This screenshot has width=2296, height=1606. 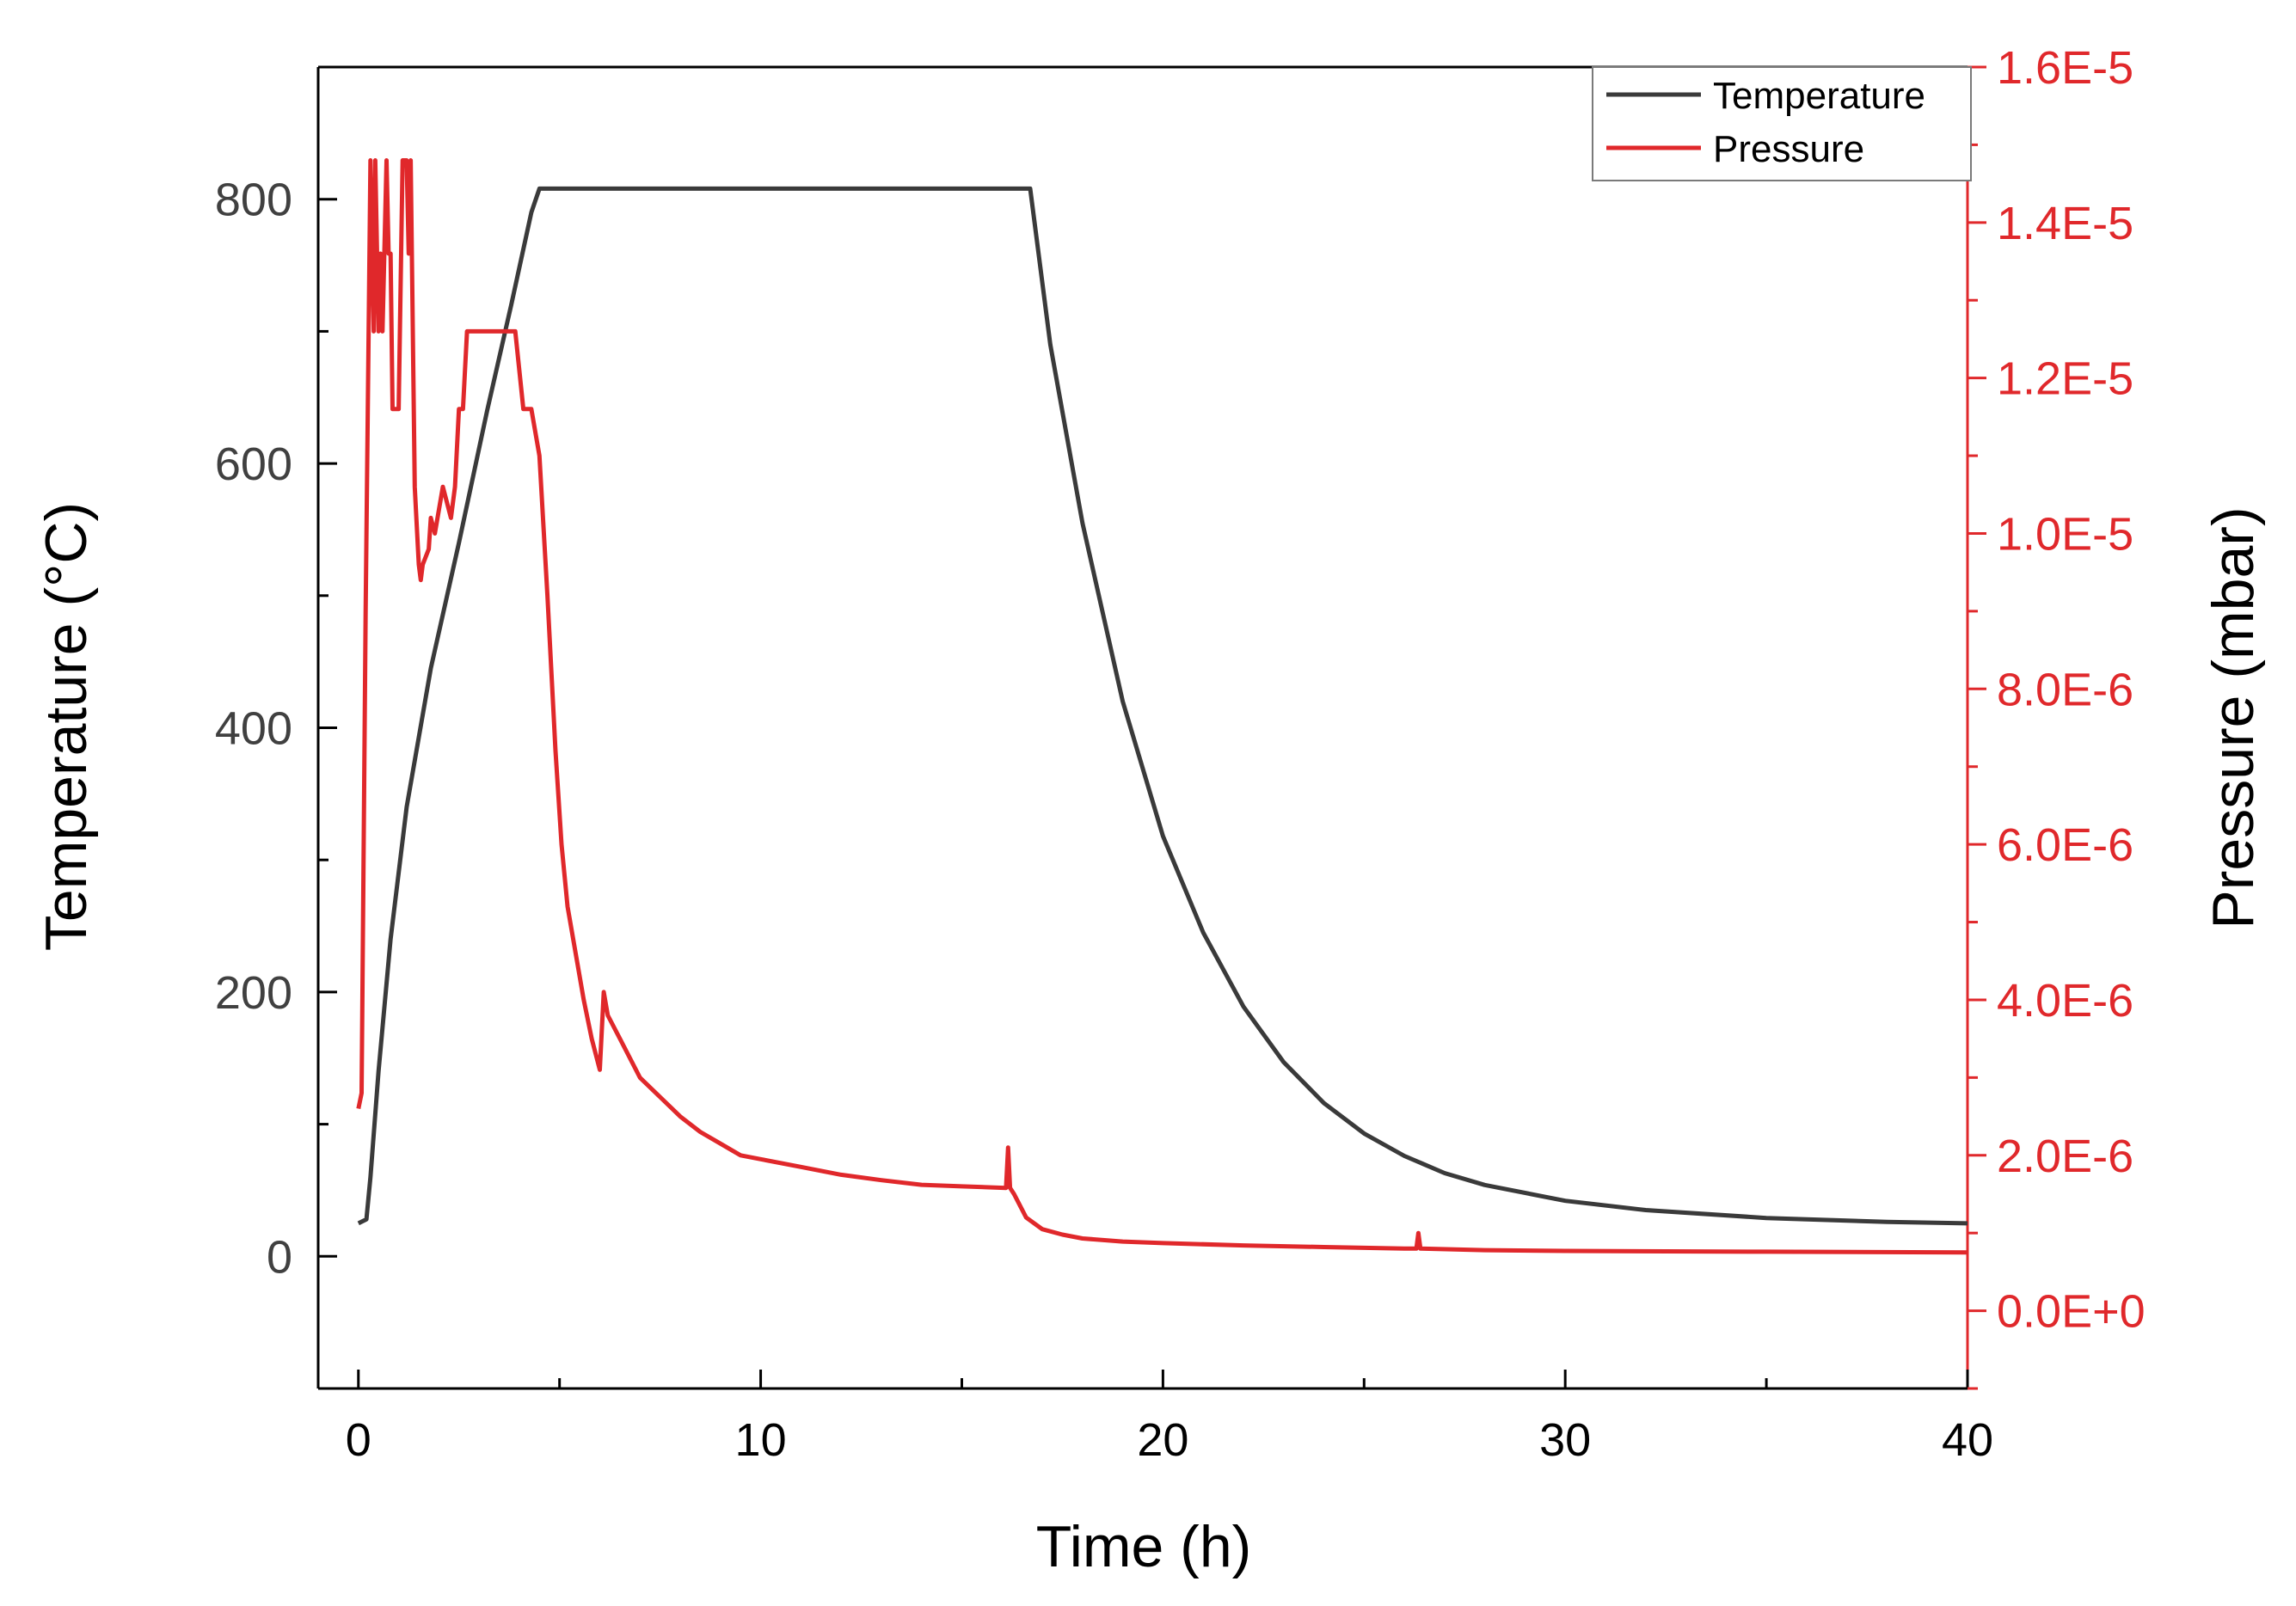 What do you see at coordinates (1789, 149) in the screenshot?
I see `legend-label-pressure: Pressure` at bounding box center [1789, 149].